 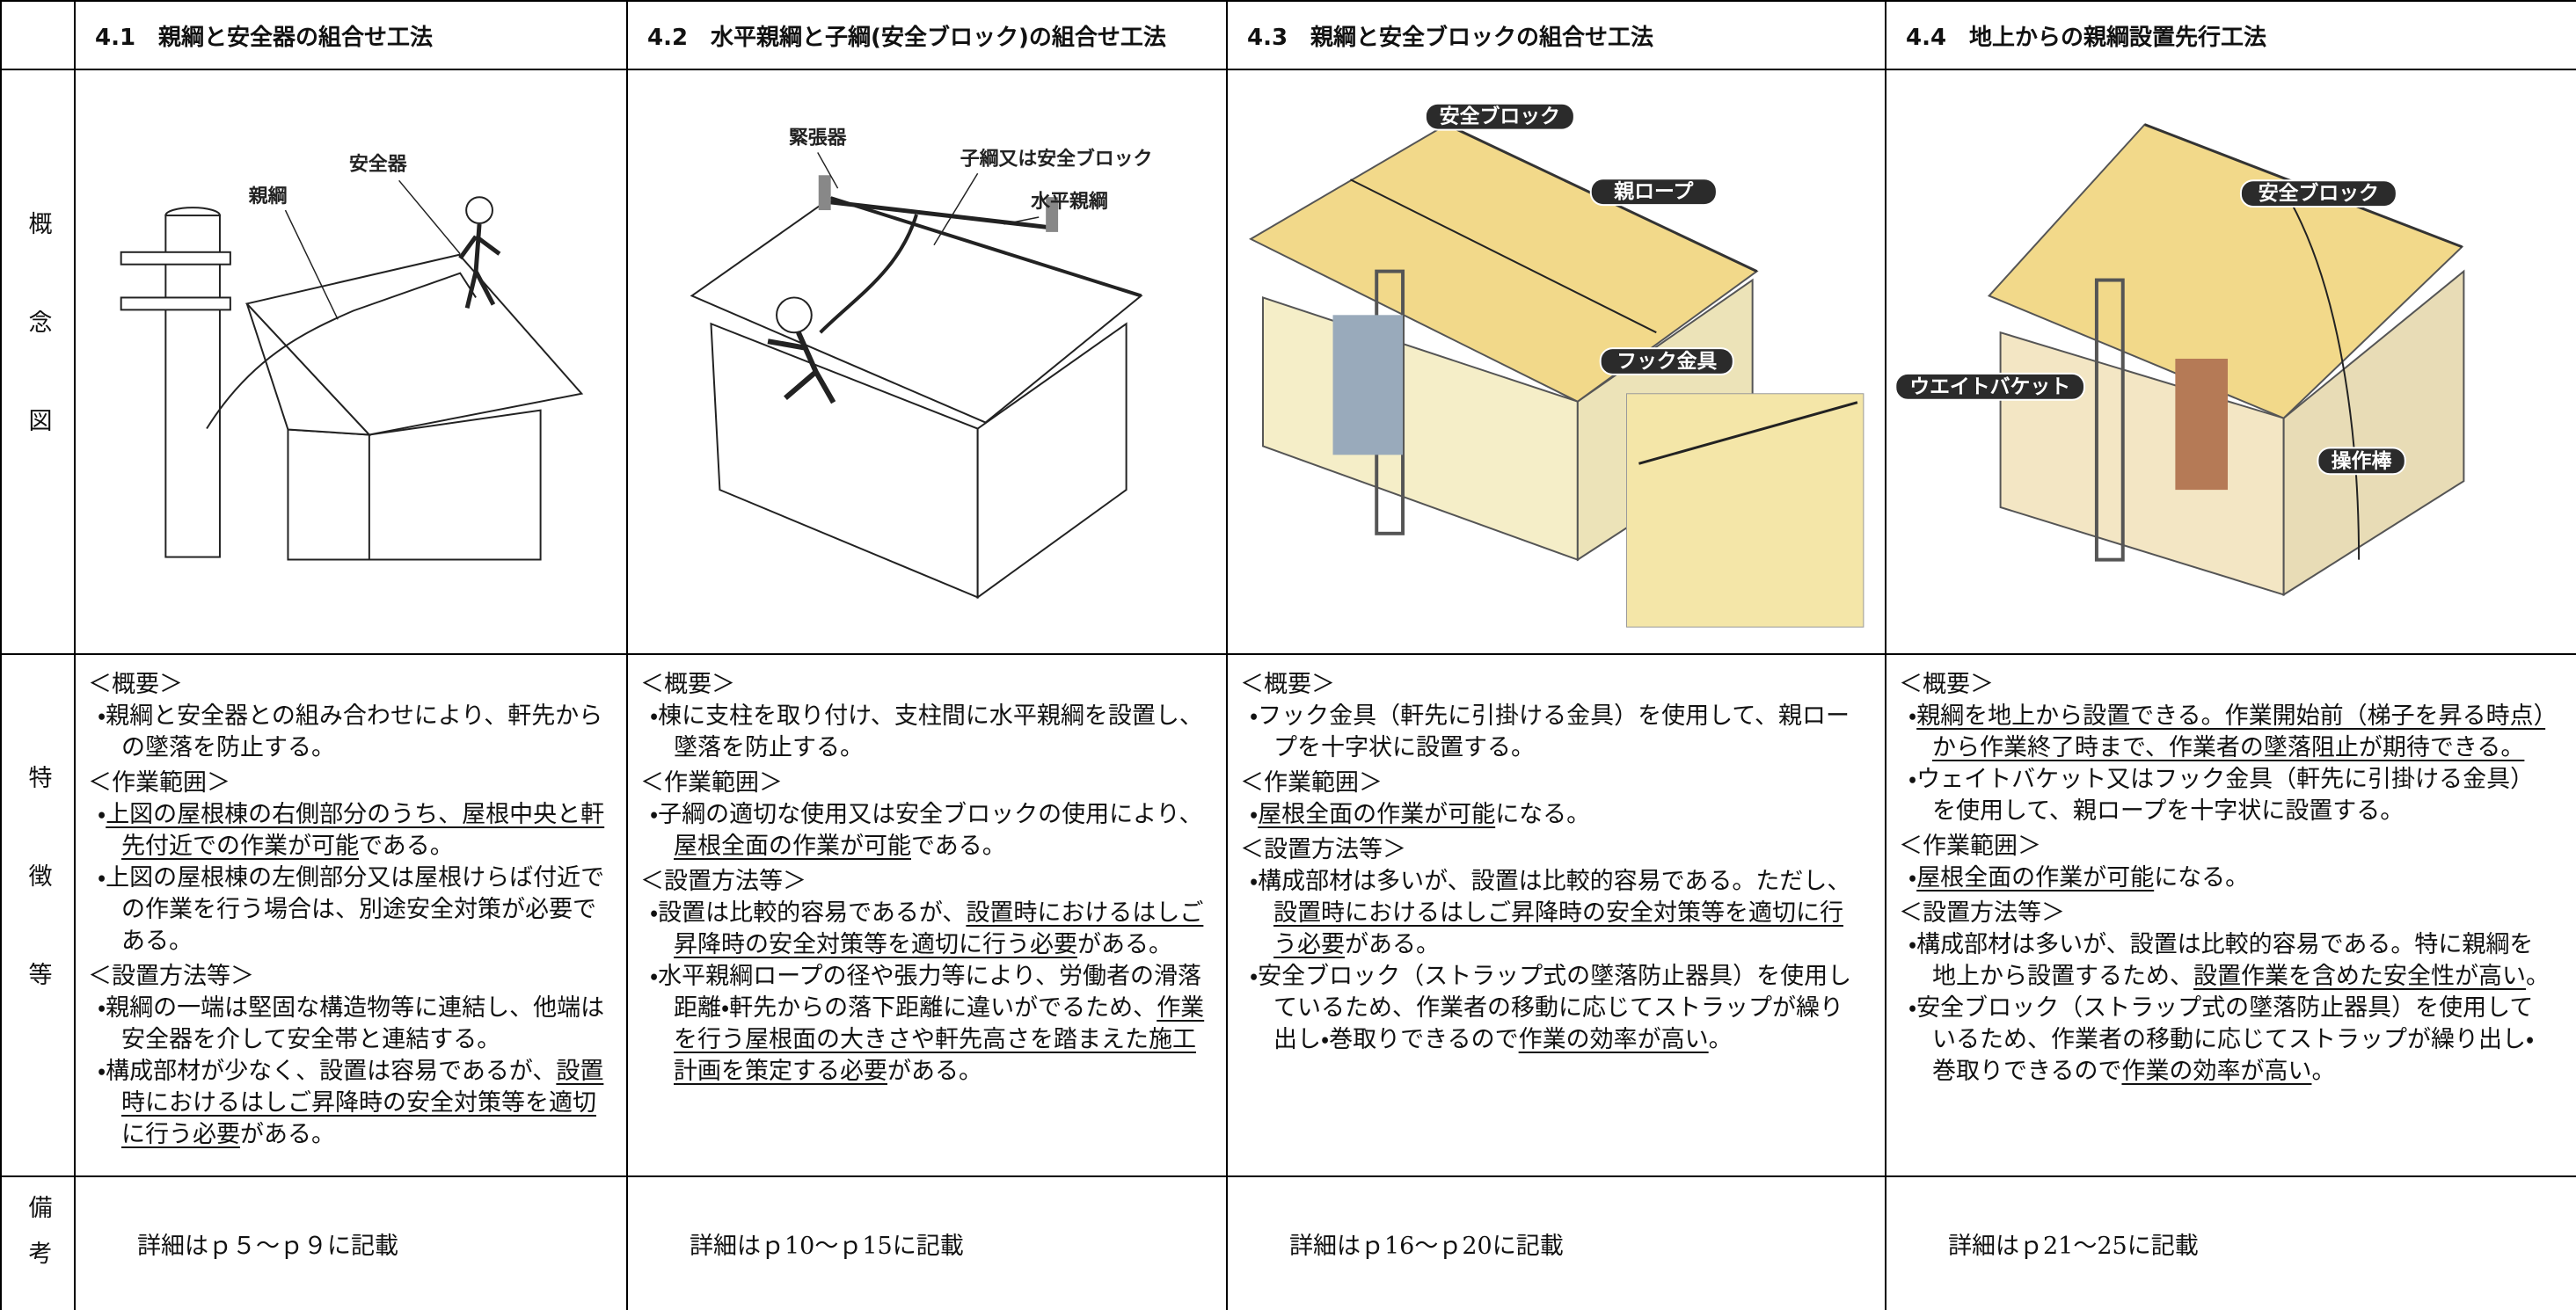 What do you see at coordinates (2109, 420) in the screenshot?
I see `ladder` at bounding box center [2109, 420].